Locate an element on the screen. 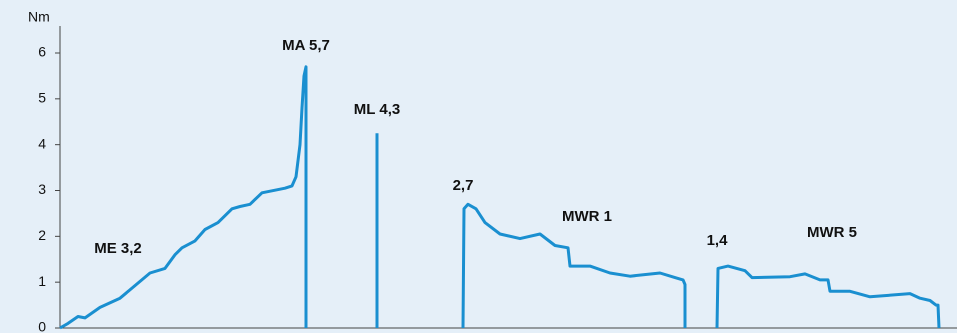 Image resolution: width=957 pixels, height=333 pixels. y-tick-label: 5 is located at coordinates (42, 98).